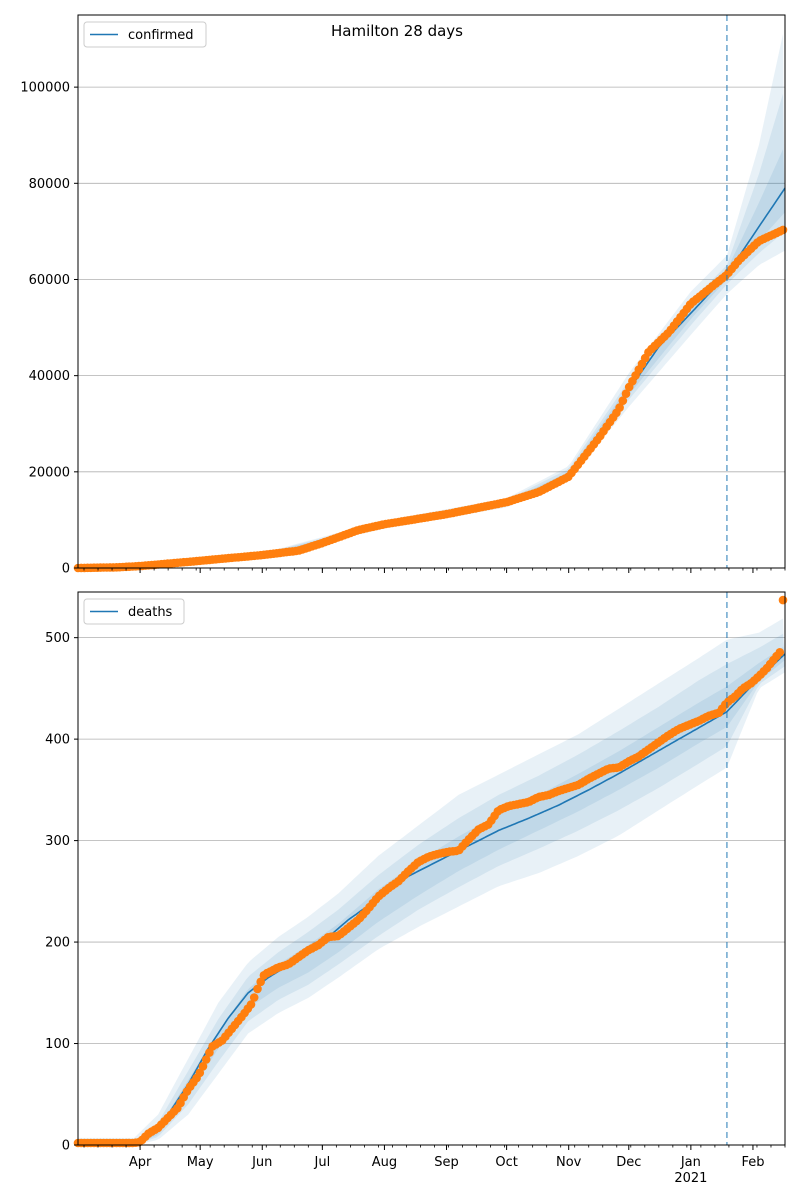 The image size is (800, 1200). Describe the element at coordinates (57, 943) in the screenshot. I see `y-tick-label: 200` at that location.